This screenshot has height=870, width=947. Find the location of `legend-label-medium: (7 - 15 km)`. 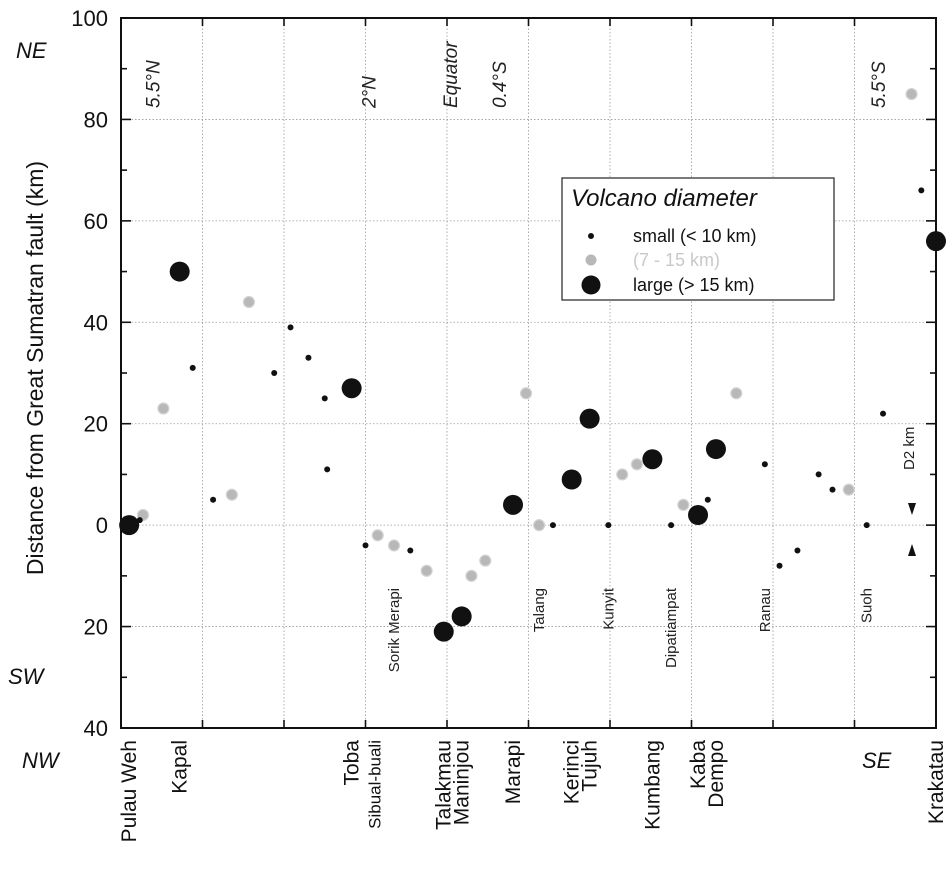

legend-label-medium: (7 - 15 km) is located at coordinates (676, 260).